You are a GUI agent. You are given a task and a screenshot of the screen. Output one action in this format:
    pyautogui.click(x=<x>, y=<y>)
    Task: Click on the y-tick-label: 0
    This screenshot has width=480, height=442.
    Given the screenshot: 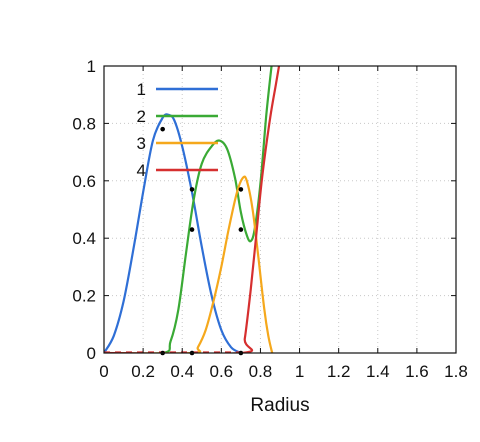 What is the action you would take?
    pyautogui.click(x=91, y=353)
    